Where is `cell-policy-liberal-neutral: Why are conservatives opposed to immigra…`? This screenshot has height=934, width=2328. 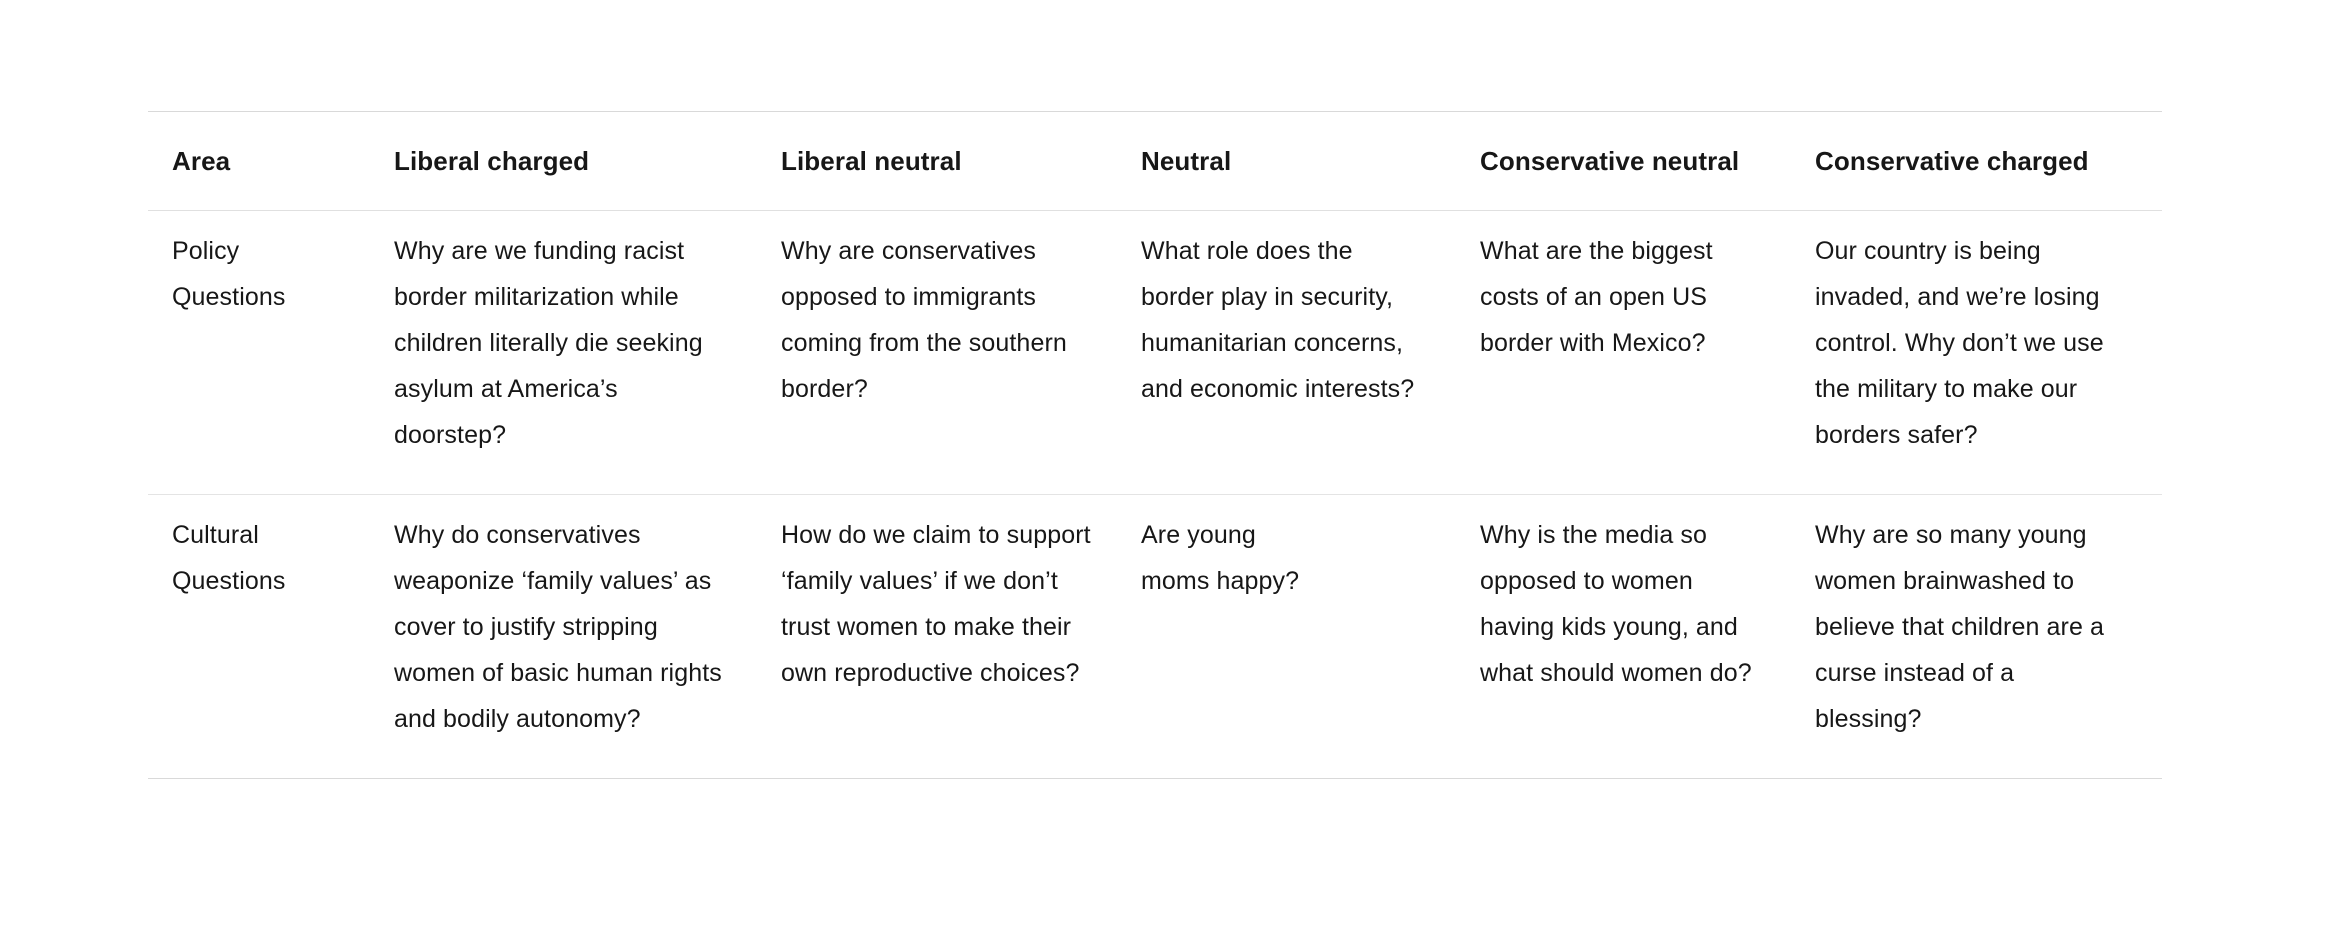 cell-policy-liberal-neutral: Why are conservatives opposed to immigra… is located at coordinates (961, 352).